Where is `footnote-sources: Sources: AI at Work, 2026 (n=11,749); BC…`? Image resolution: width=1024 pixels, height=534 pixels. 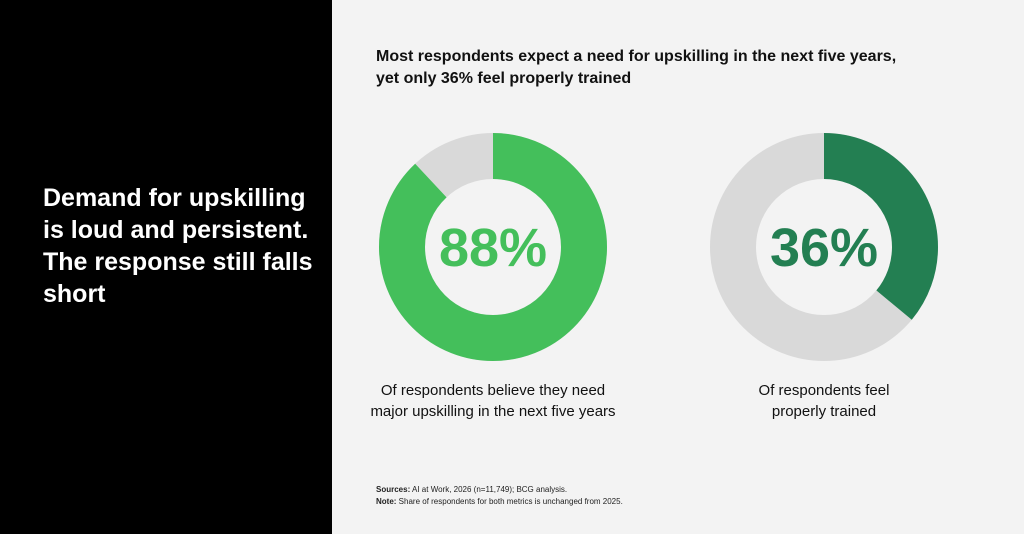
footnote-sources: Sources: AI at Work, 2026 (n=11,749); BC… is located at coordinates (676, 490).